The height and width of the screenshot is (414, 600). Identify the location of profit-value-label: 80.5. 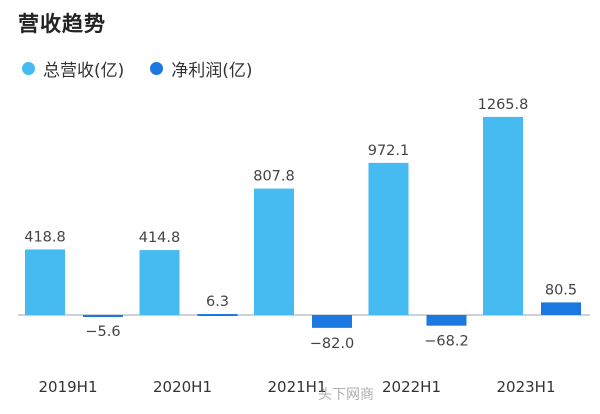
(561, 290).